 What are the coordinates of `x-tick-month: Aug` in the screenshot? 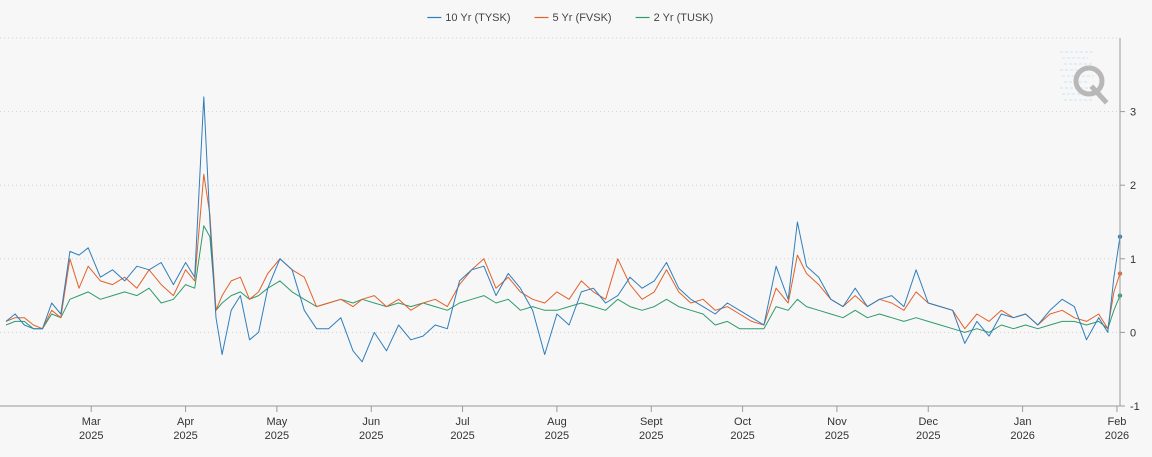 It's located at (557, 422).